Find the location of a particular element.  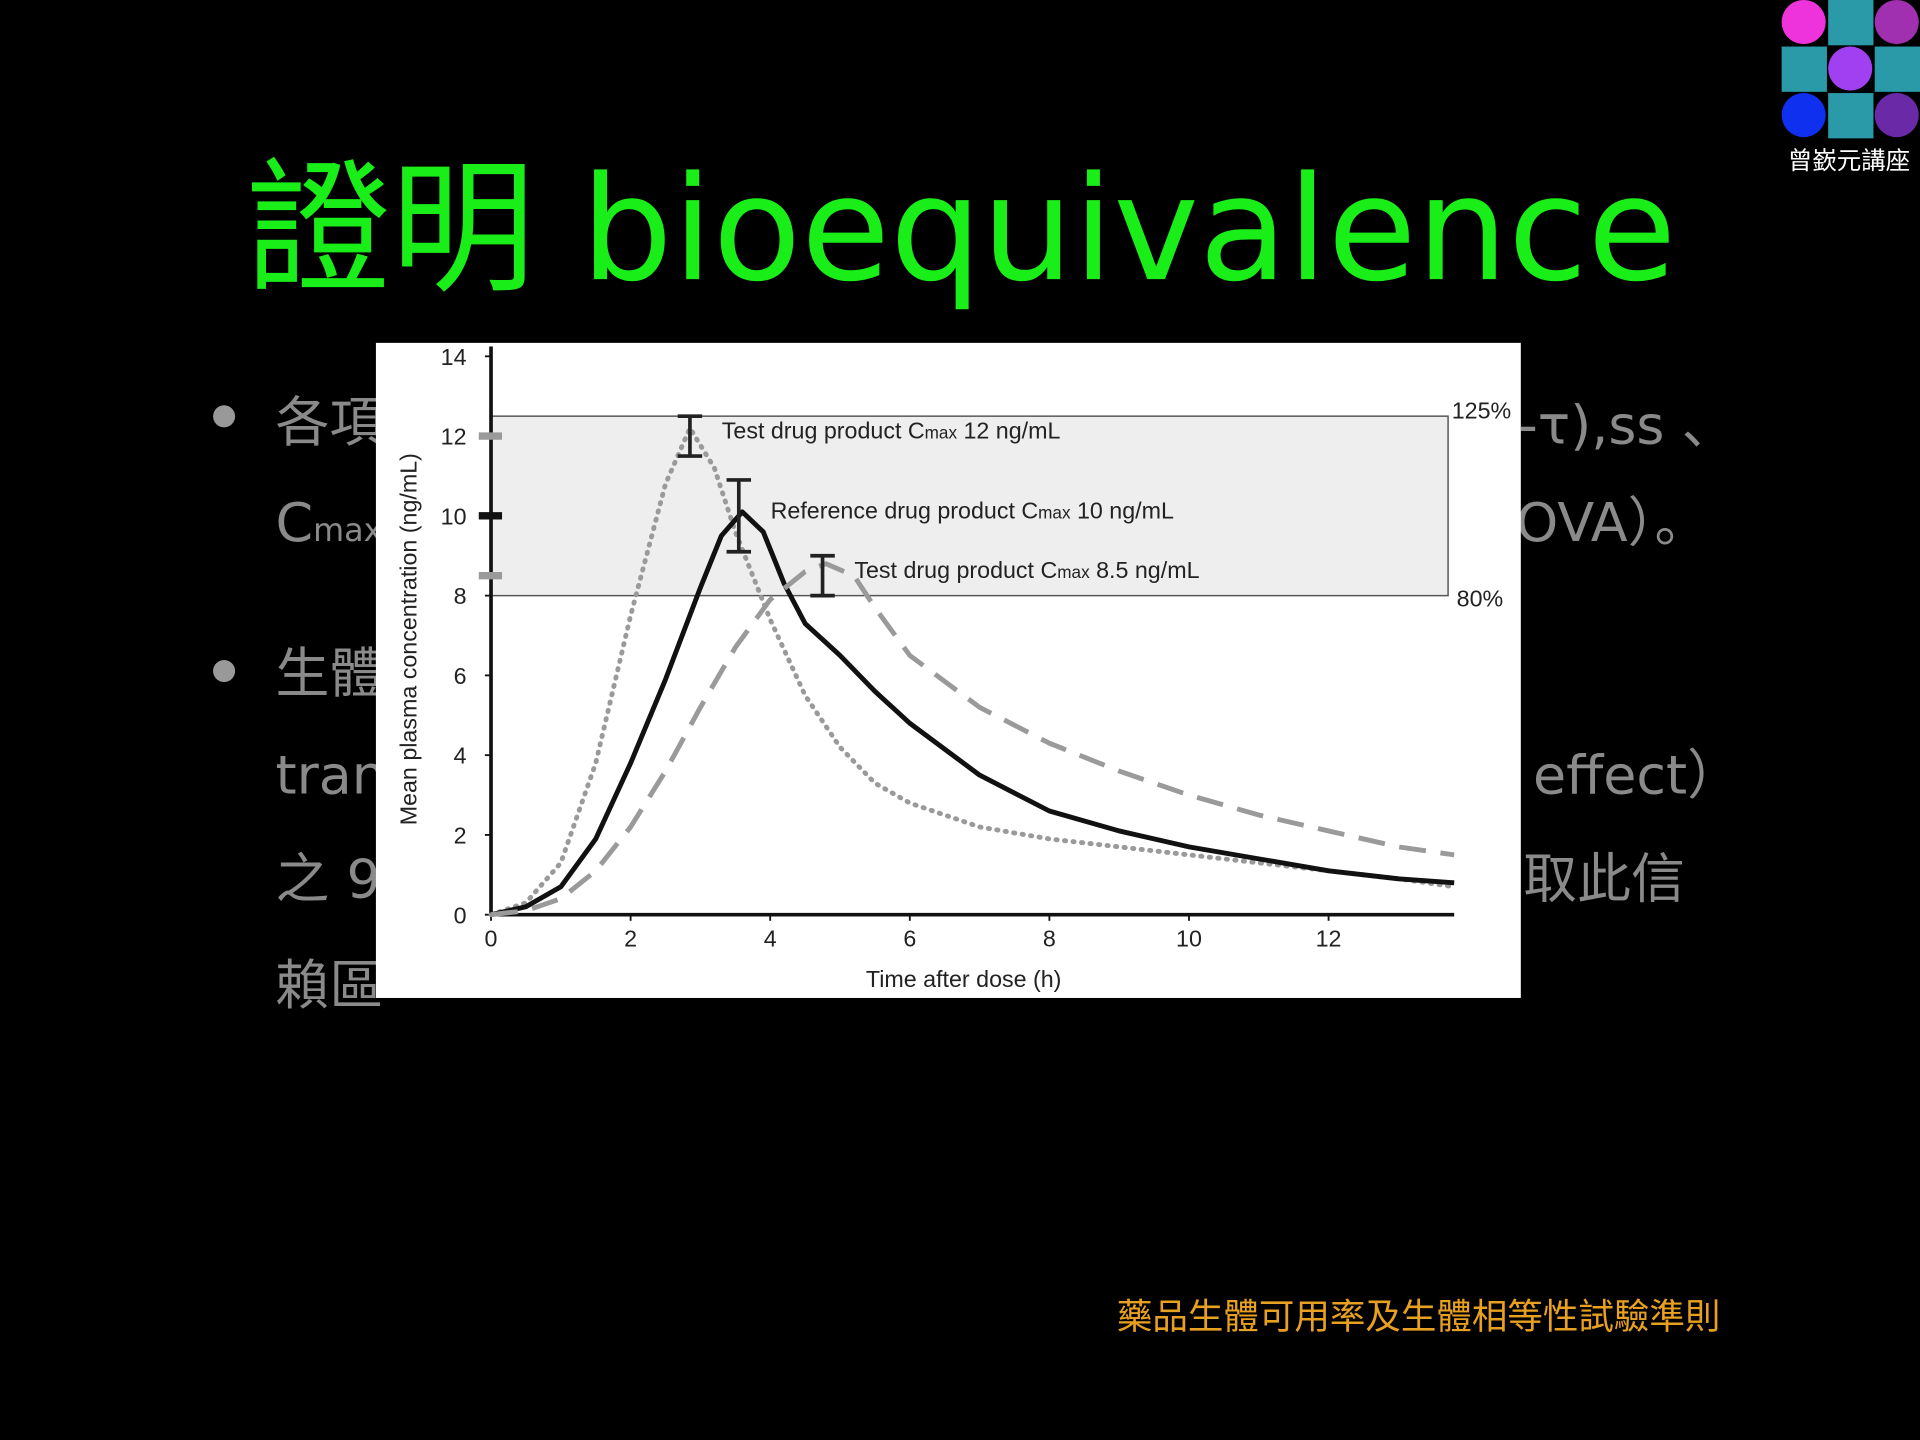

bullet-text: 生體 is located at coordinates (330, 673).